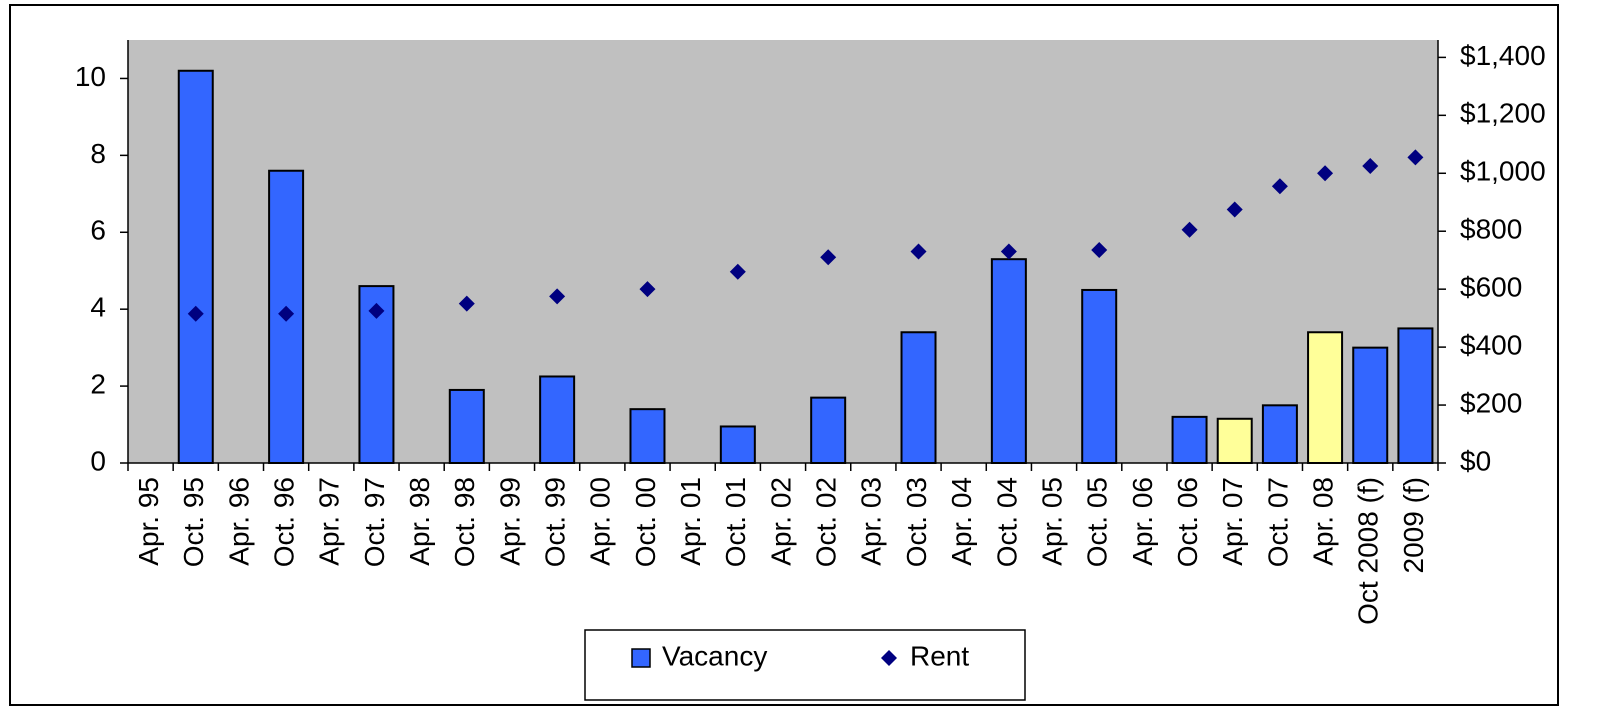 This screenshot has height=717, width=1618. Describe the element at coordinates (600, 521) in the screenshot. I see `x-tick-label: Apr. 00` at that location.